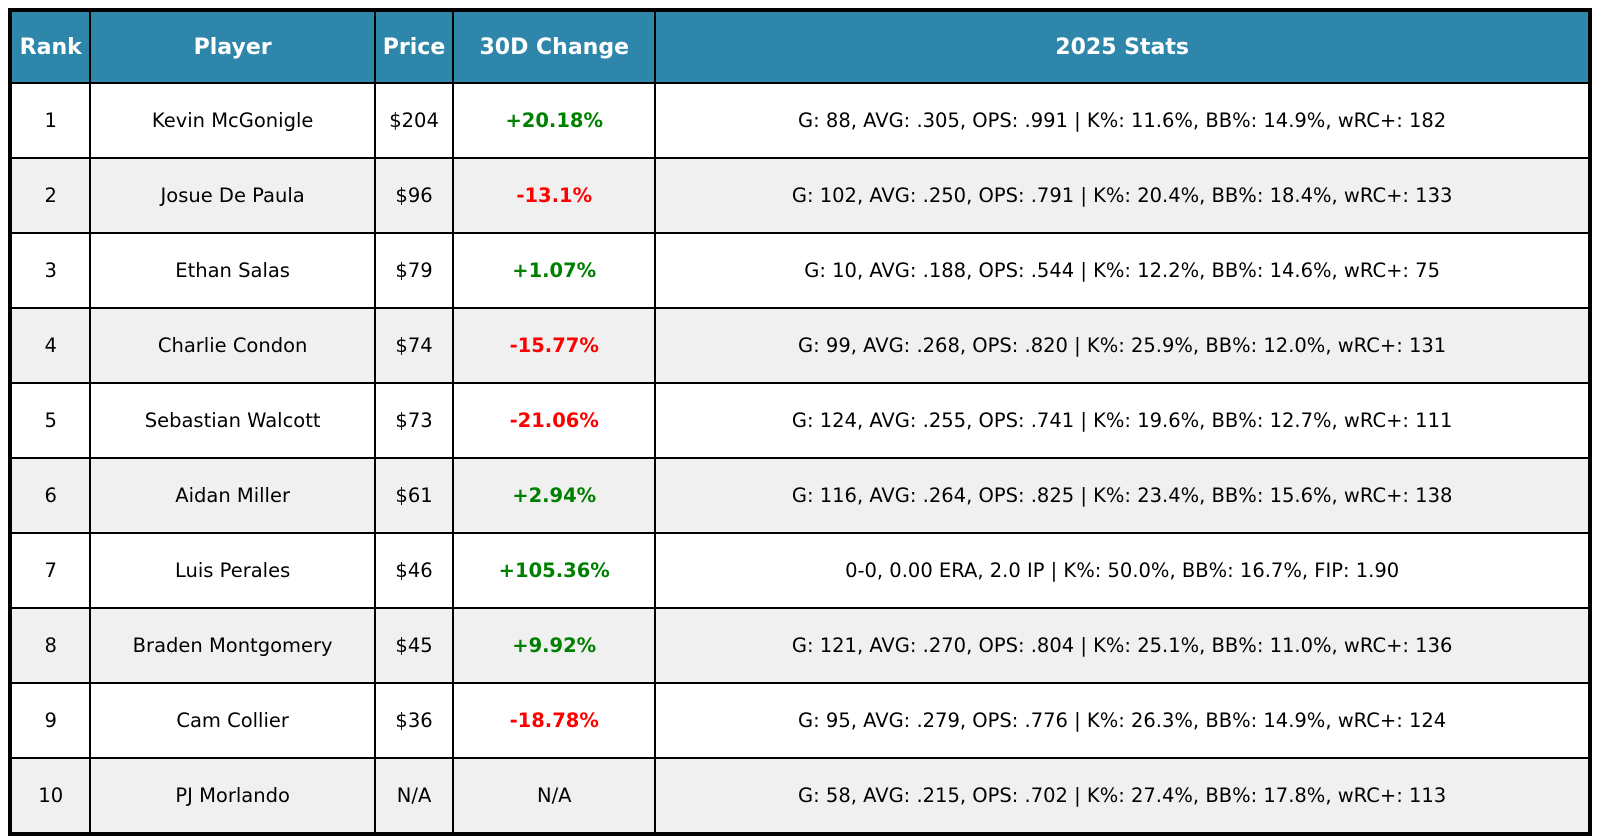 This screenshot has width=1600, height=836. Describe the element at coordinates (414, 645) in the screenshot. I see `price-cell: $45` at that location.